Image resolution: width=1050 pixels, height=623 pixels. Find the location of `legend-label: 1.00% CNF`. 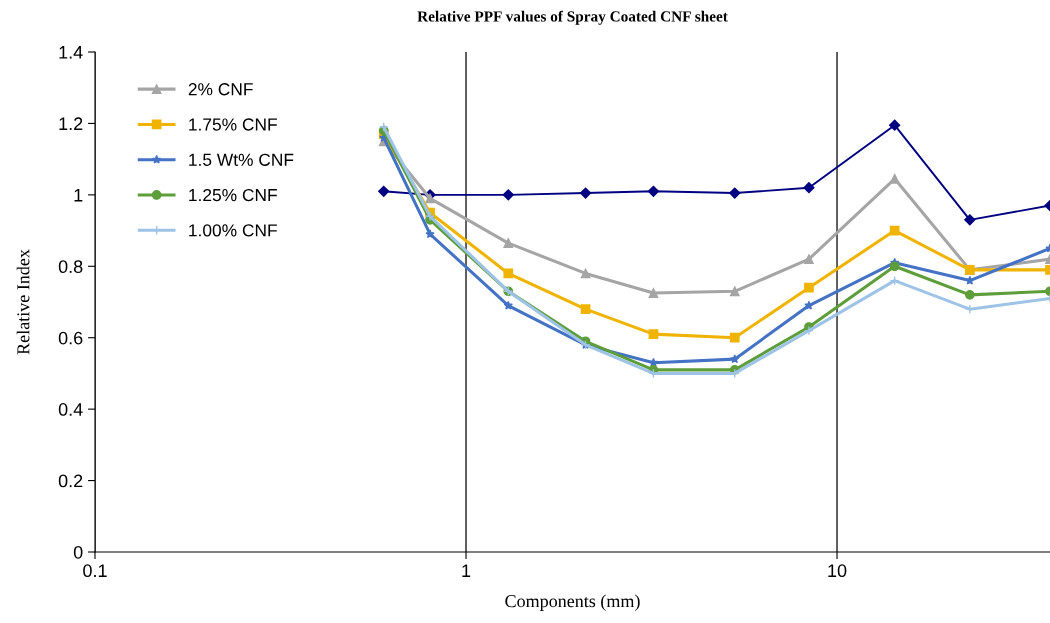

legend-label: 1.00% CNF is located at coordinates (233, 230).